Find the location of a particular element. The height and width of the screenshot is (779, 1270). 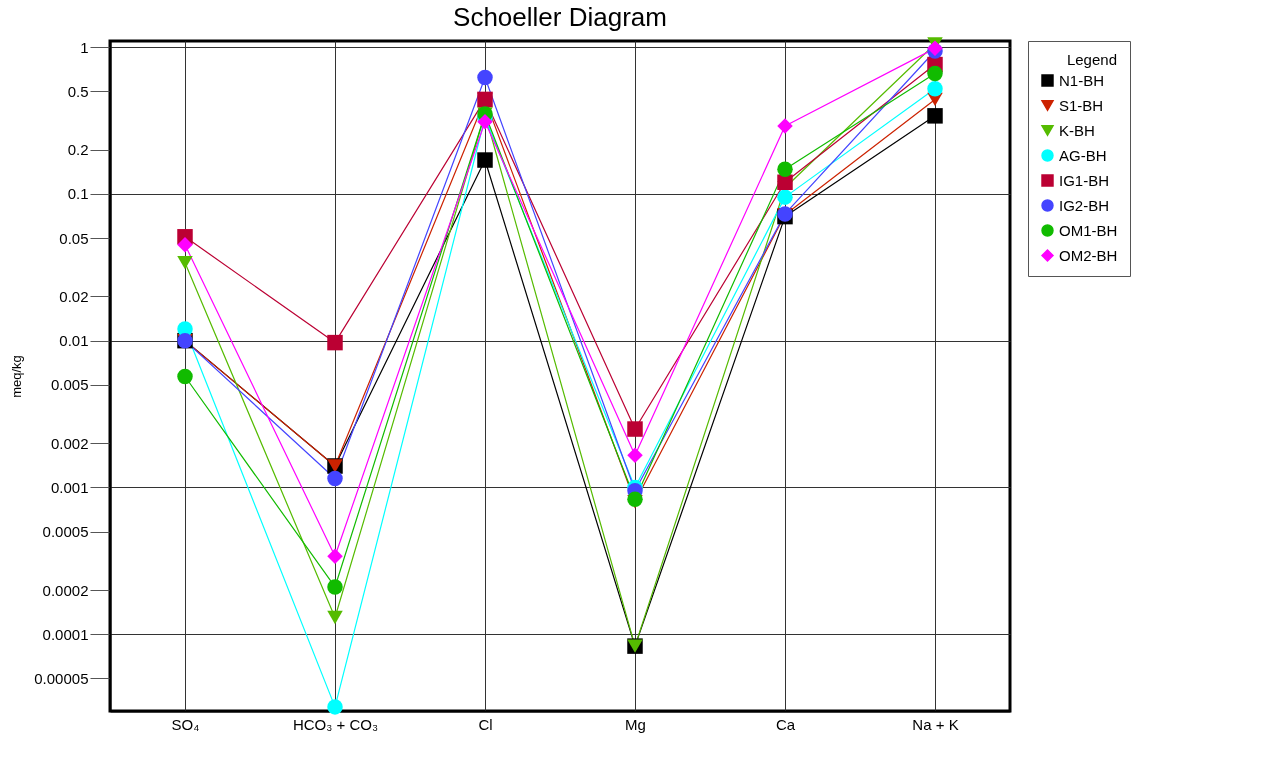

legend-label: OM2-BH is located at coordinates (1088, 255).